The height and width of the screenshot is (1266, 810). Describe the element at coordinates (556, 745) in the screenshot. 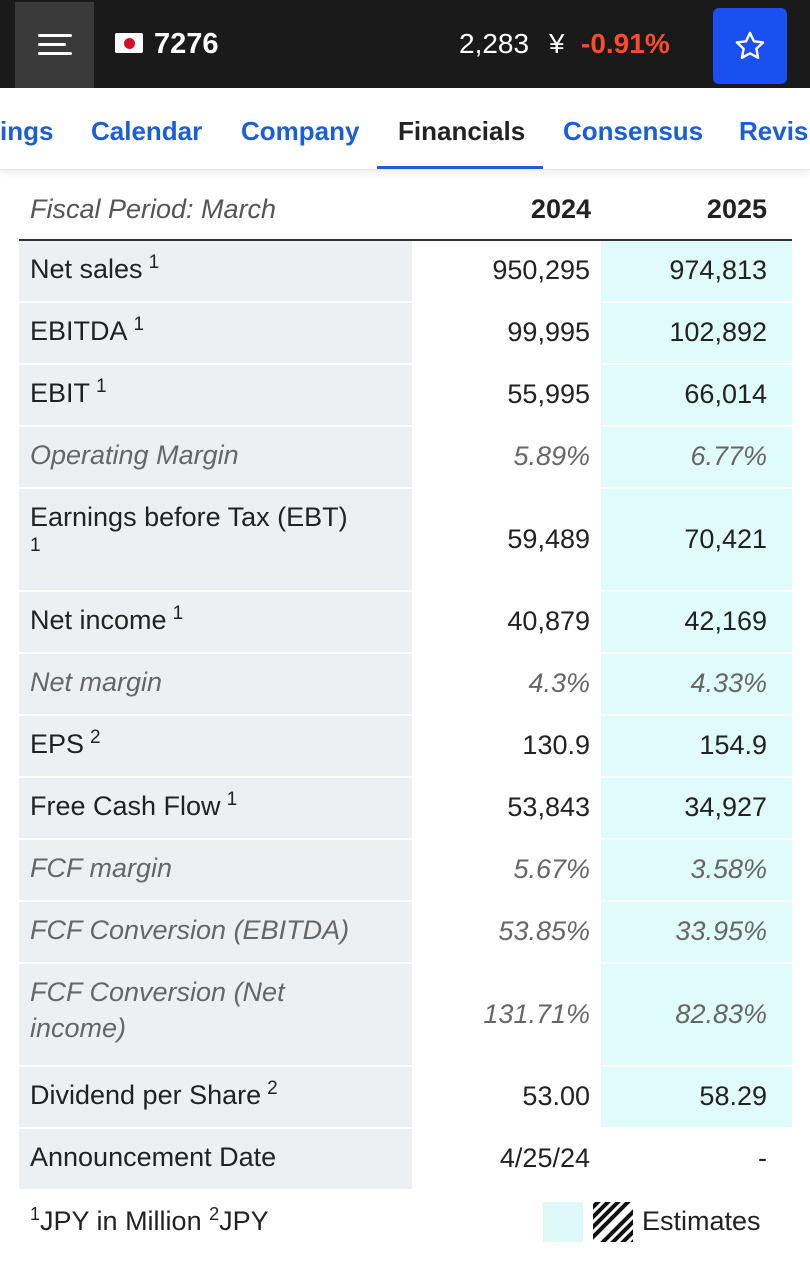

I see `value-2024: 130.9` at that location.